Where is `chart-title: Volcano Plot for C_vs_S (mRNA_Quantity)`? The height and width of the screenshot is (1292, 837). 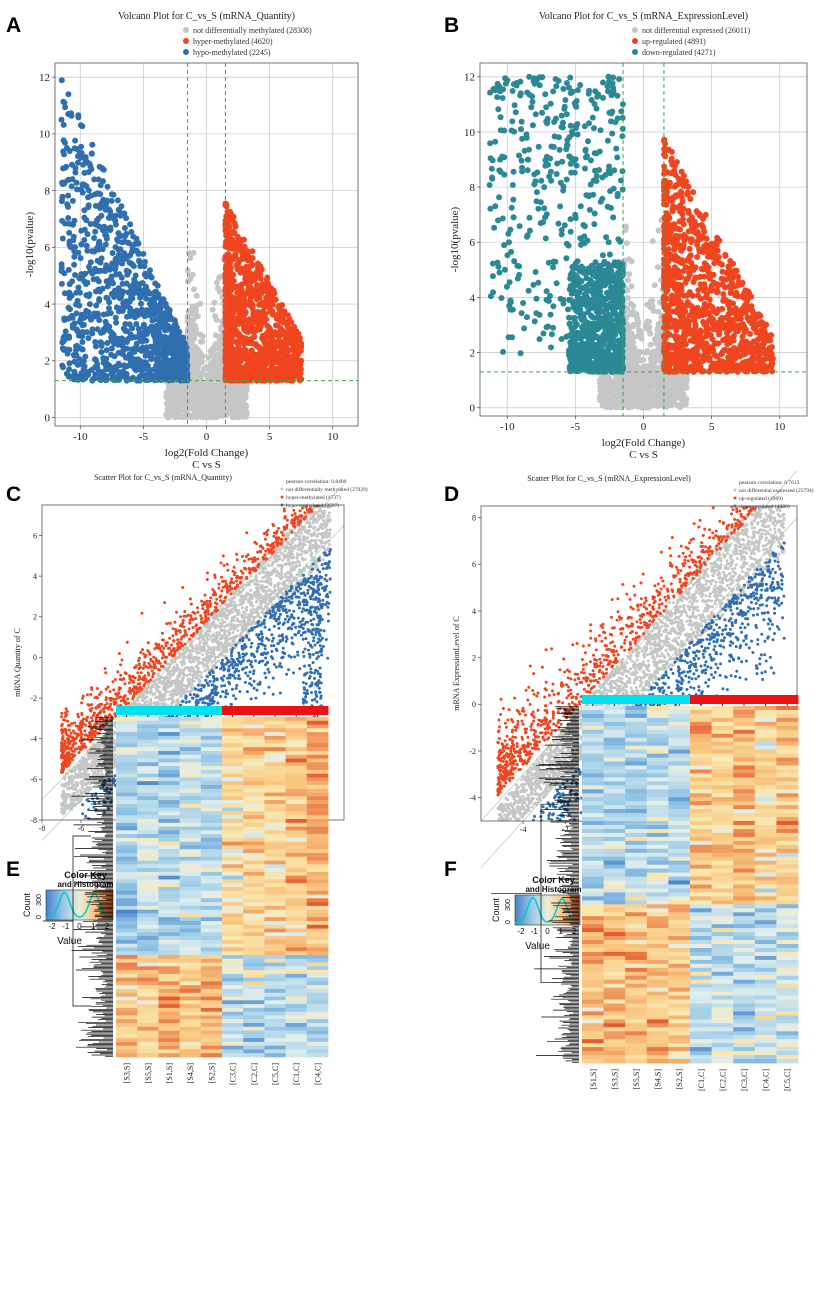
chart-title: Volcano Plot for C_vs_S (mRNA_Quantity) is located at coordinates (206, 16).